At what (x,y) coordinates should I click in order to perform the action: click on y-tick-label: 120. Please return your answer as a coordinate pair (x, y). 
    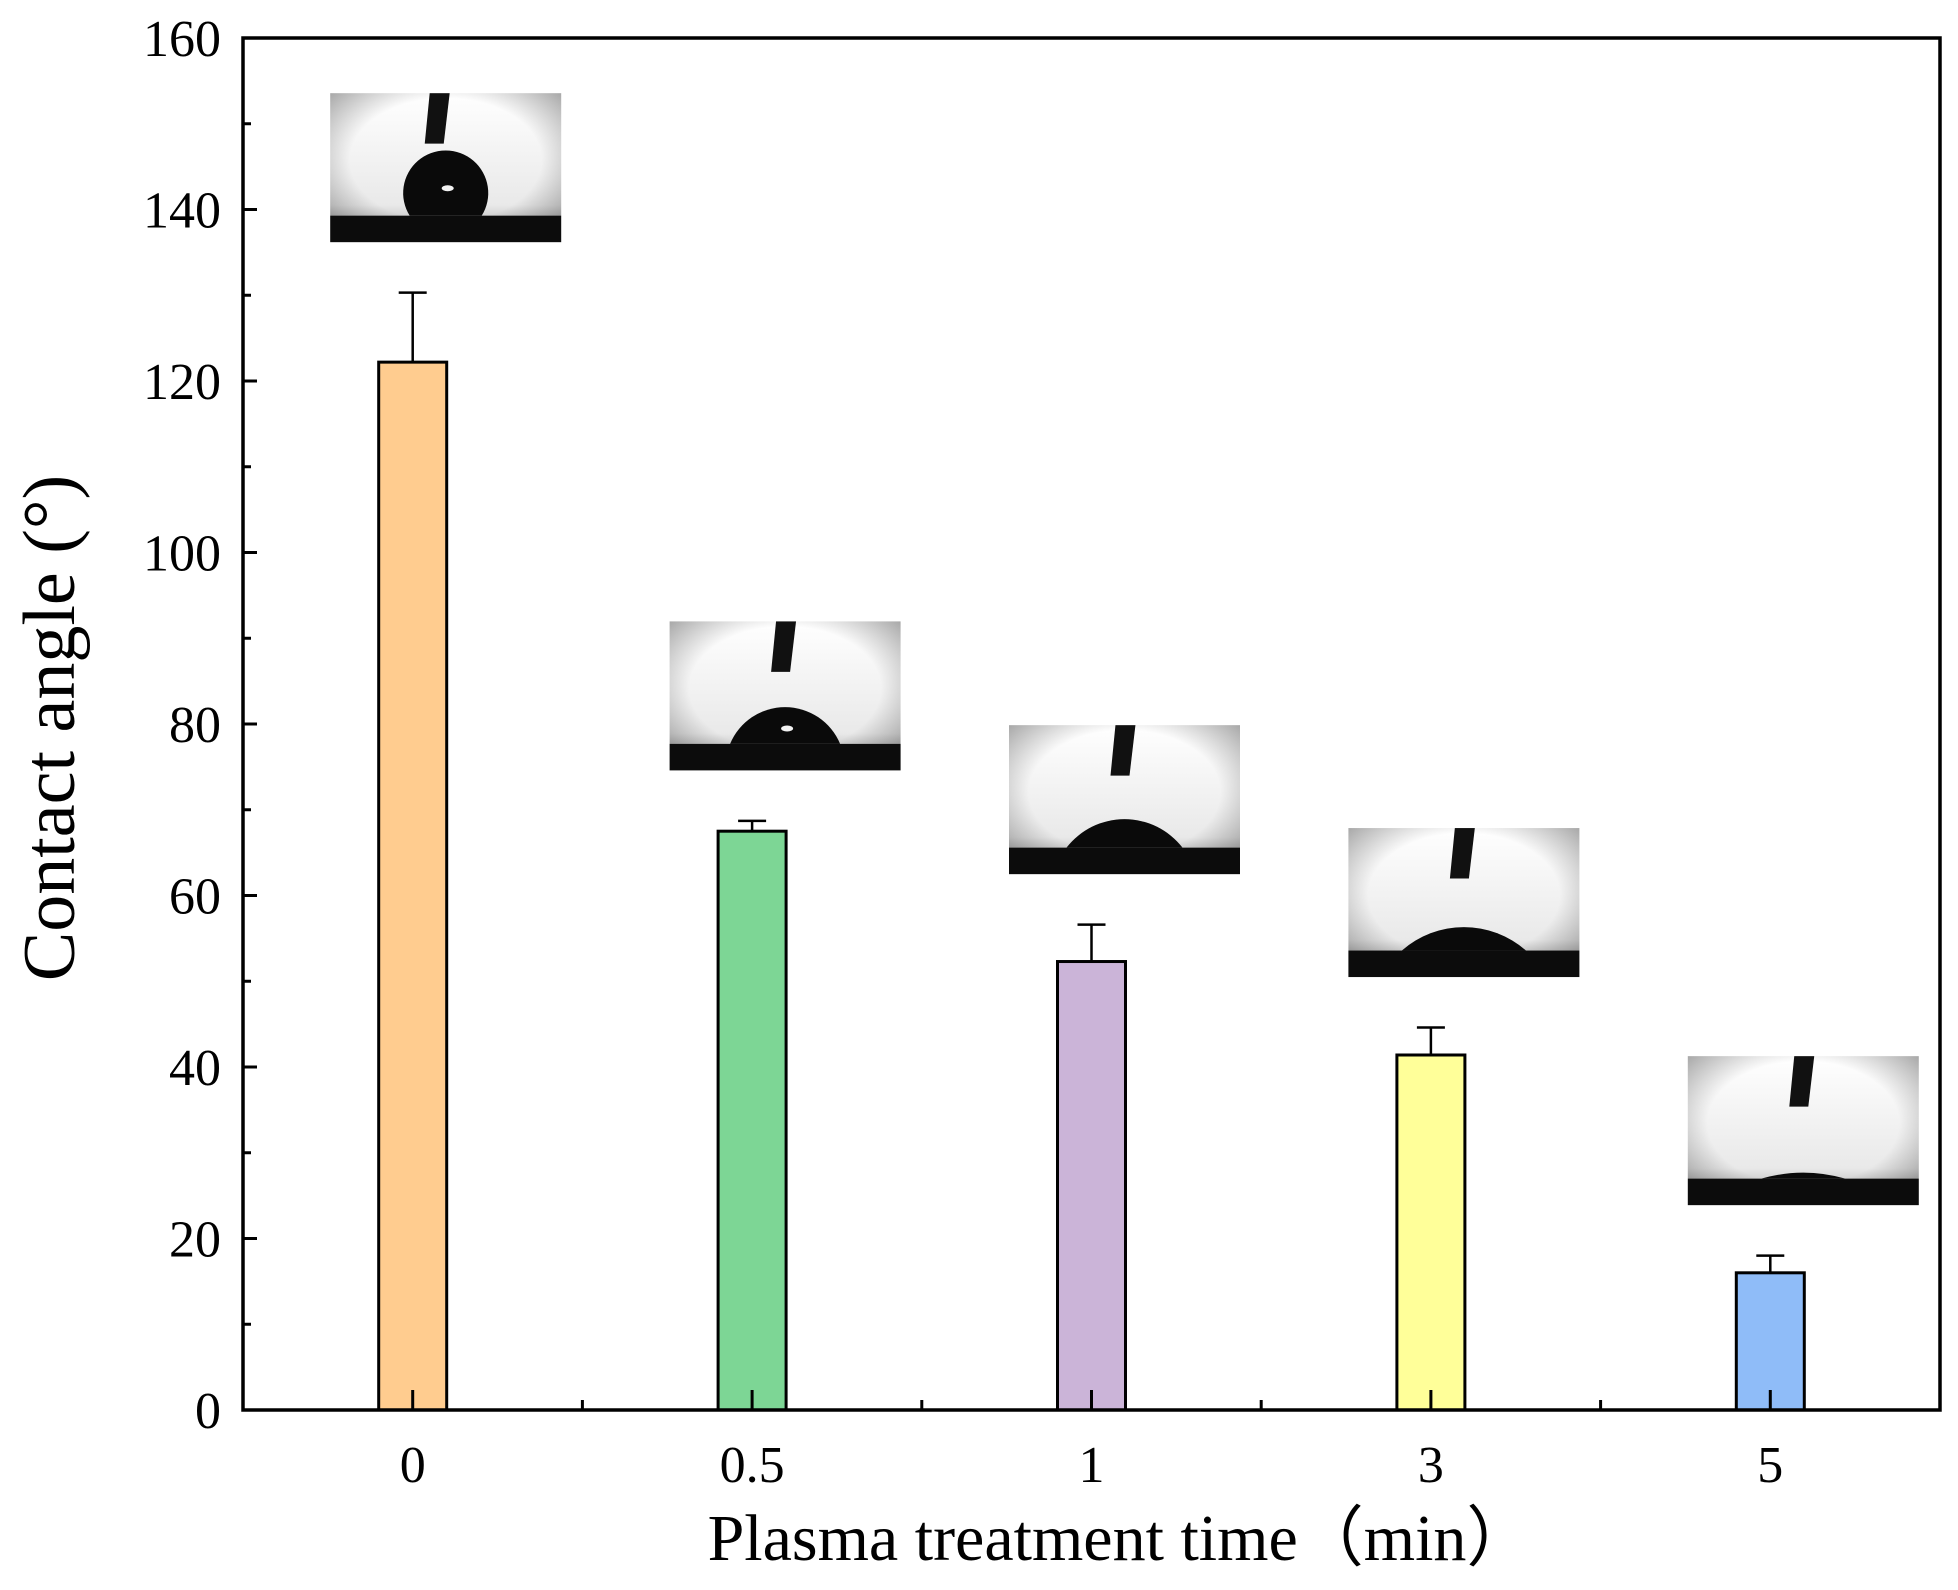
    Looking at the image, I should click on (182, 382).